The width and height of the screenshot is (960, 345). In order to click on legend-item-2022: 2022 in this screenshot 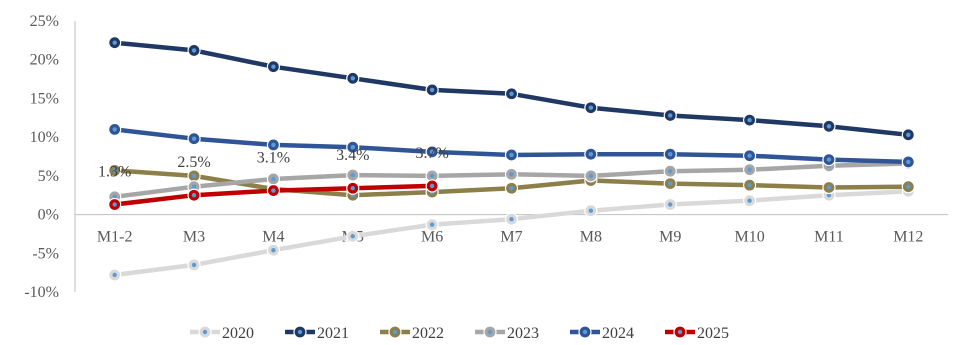, I will do `click(412, 333)`.